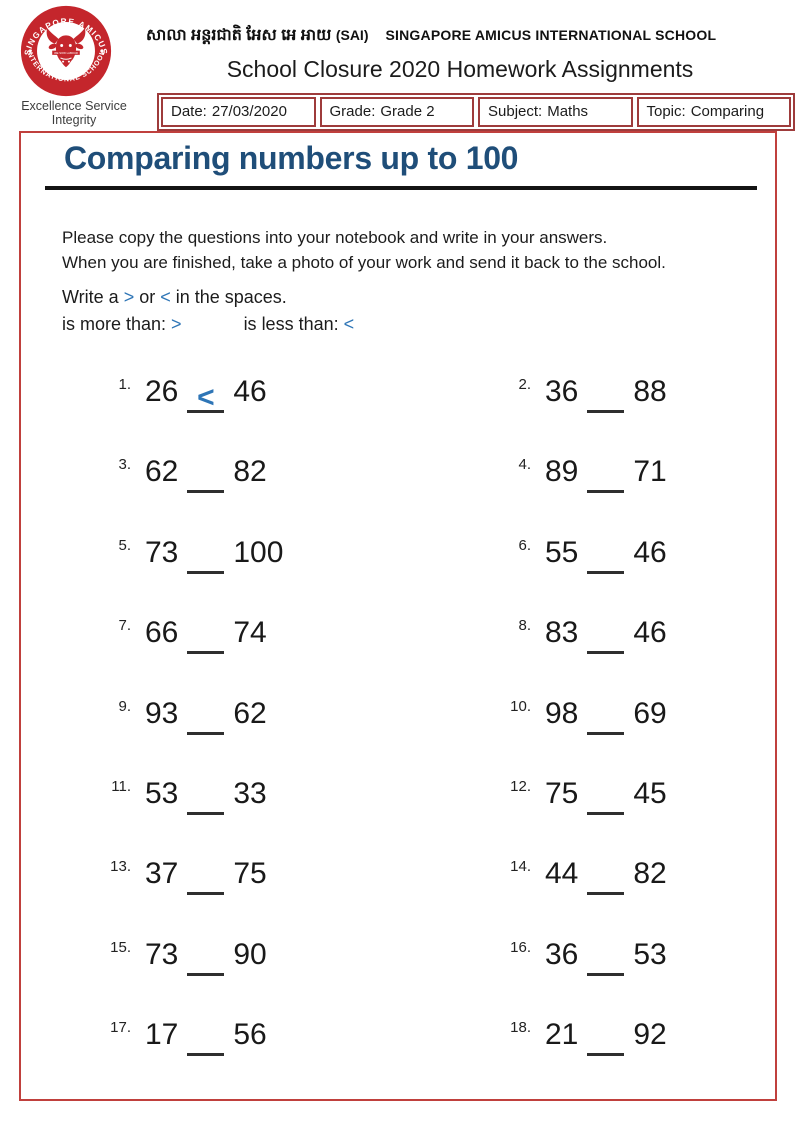  I want to click on question-text: 37 75, so click(206, 876).